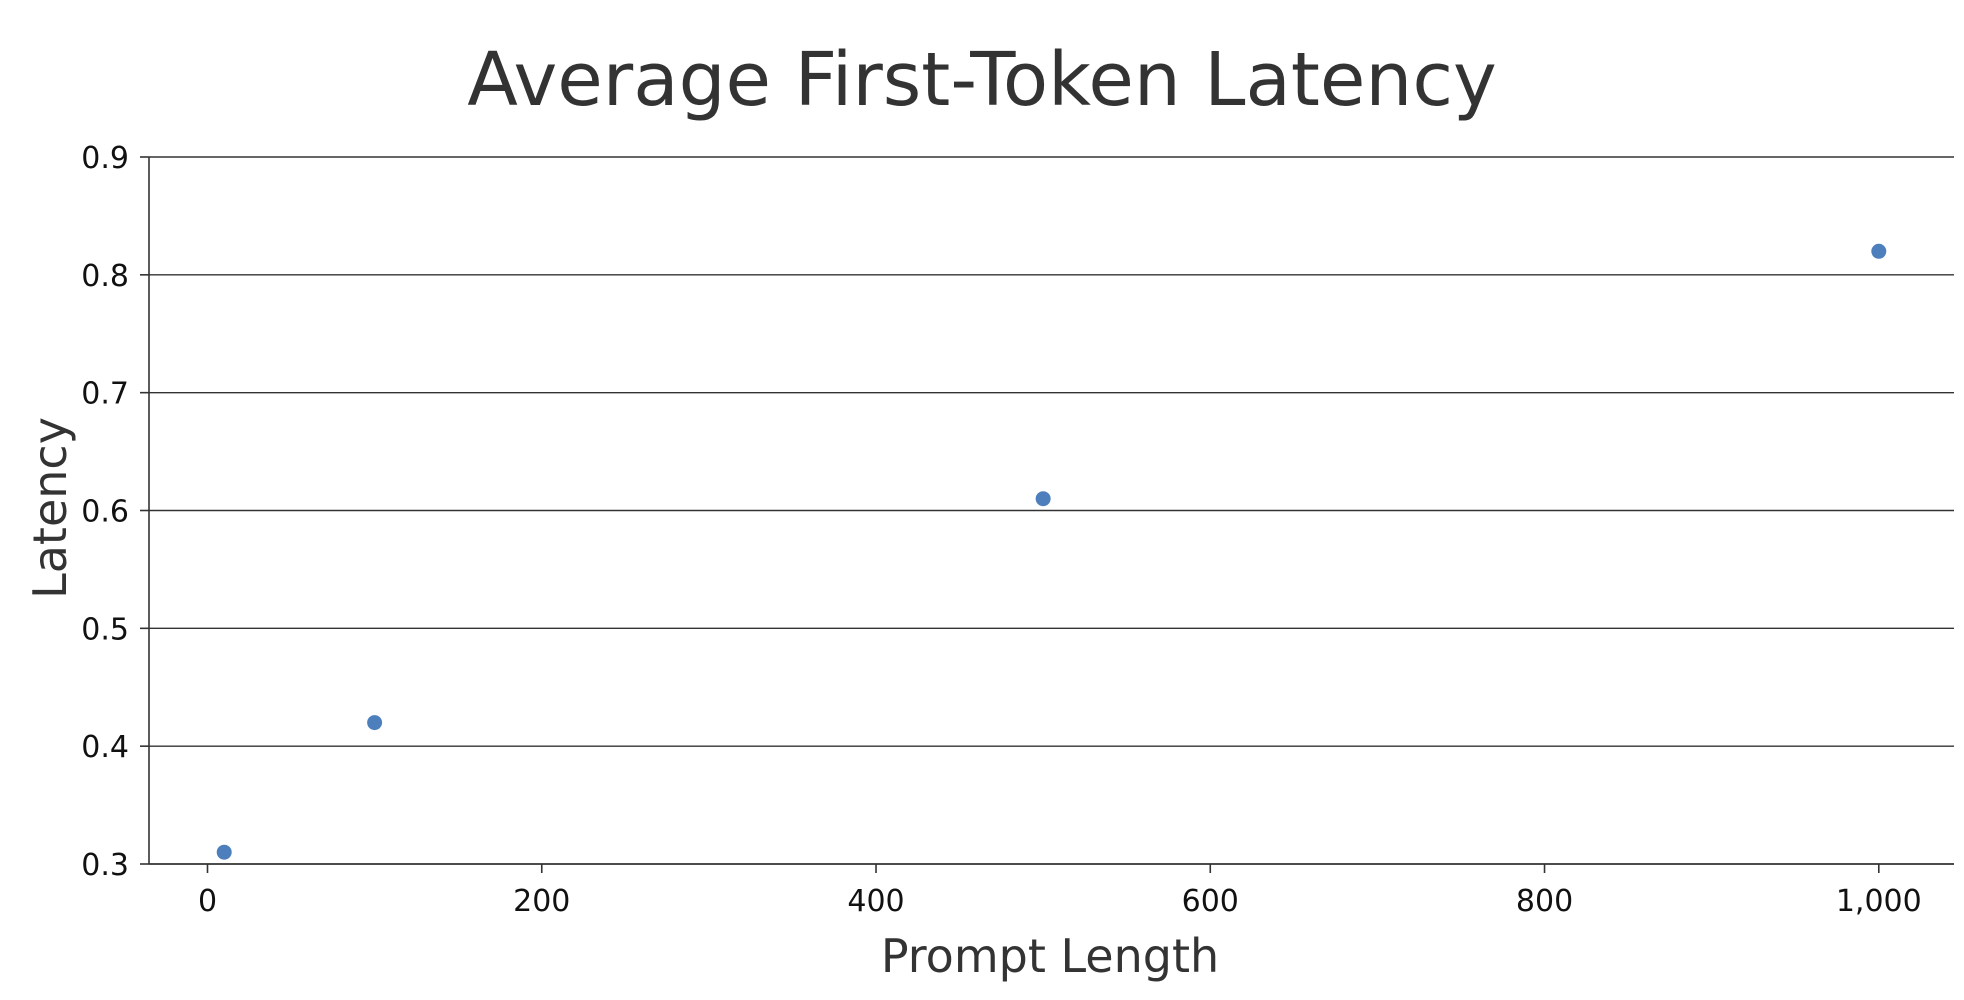  I want to click on x-tick-label: 0, so click(207, 901).